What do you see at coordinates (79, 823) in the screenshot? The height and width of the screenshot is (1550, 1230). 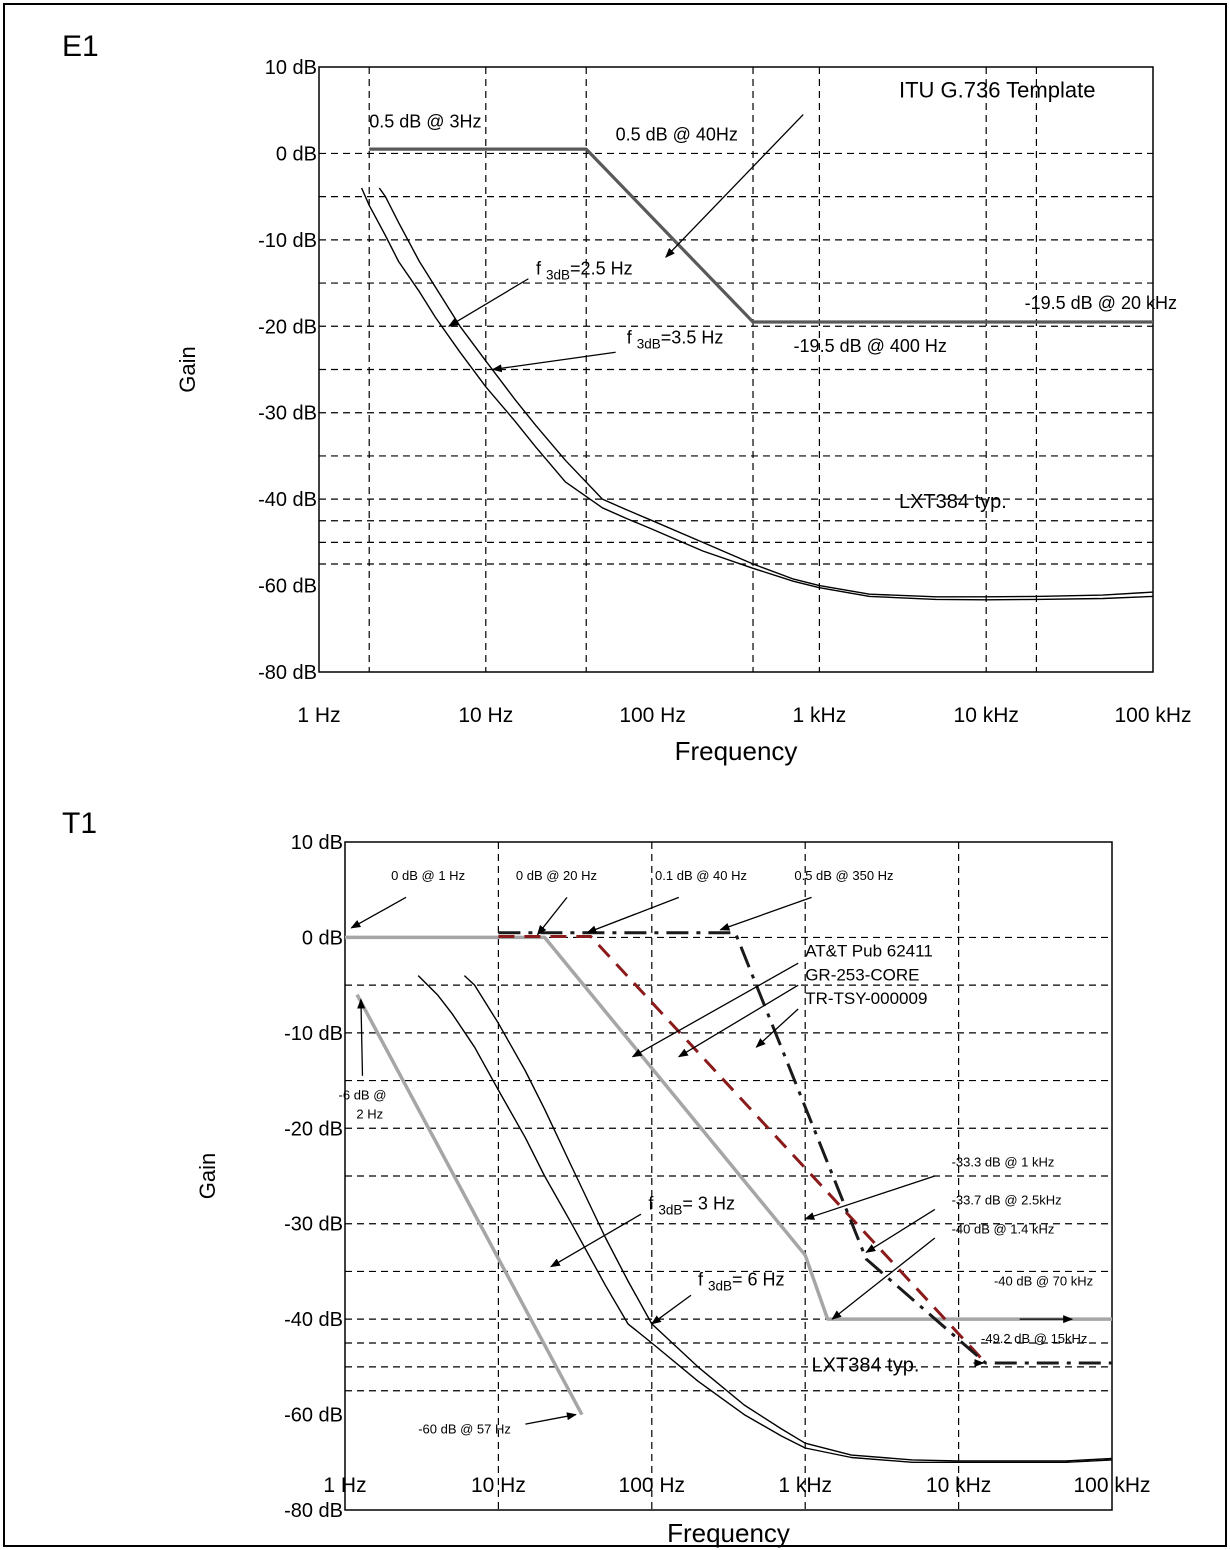 I see `panel-label: T1` at bounding box center [79, 823].